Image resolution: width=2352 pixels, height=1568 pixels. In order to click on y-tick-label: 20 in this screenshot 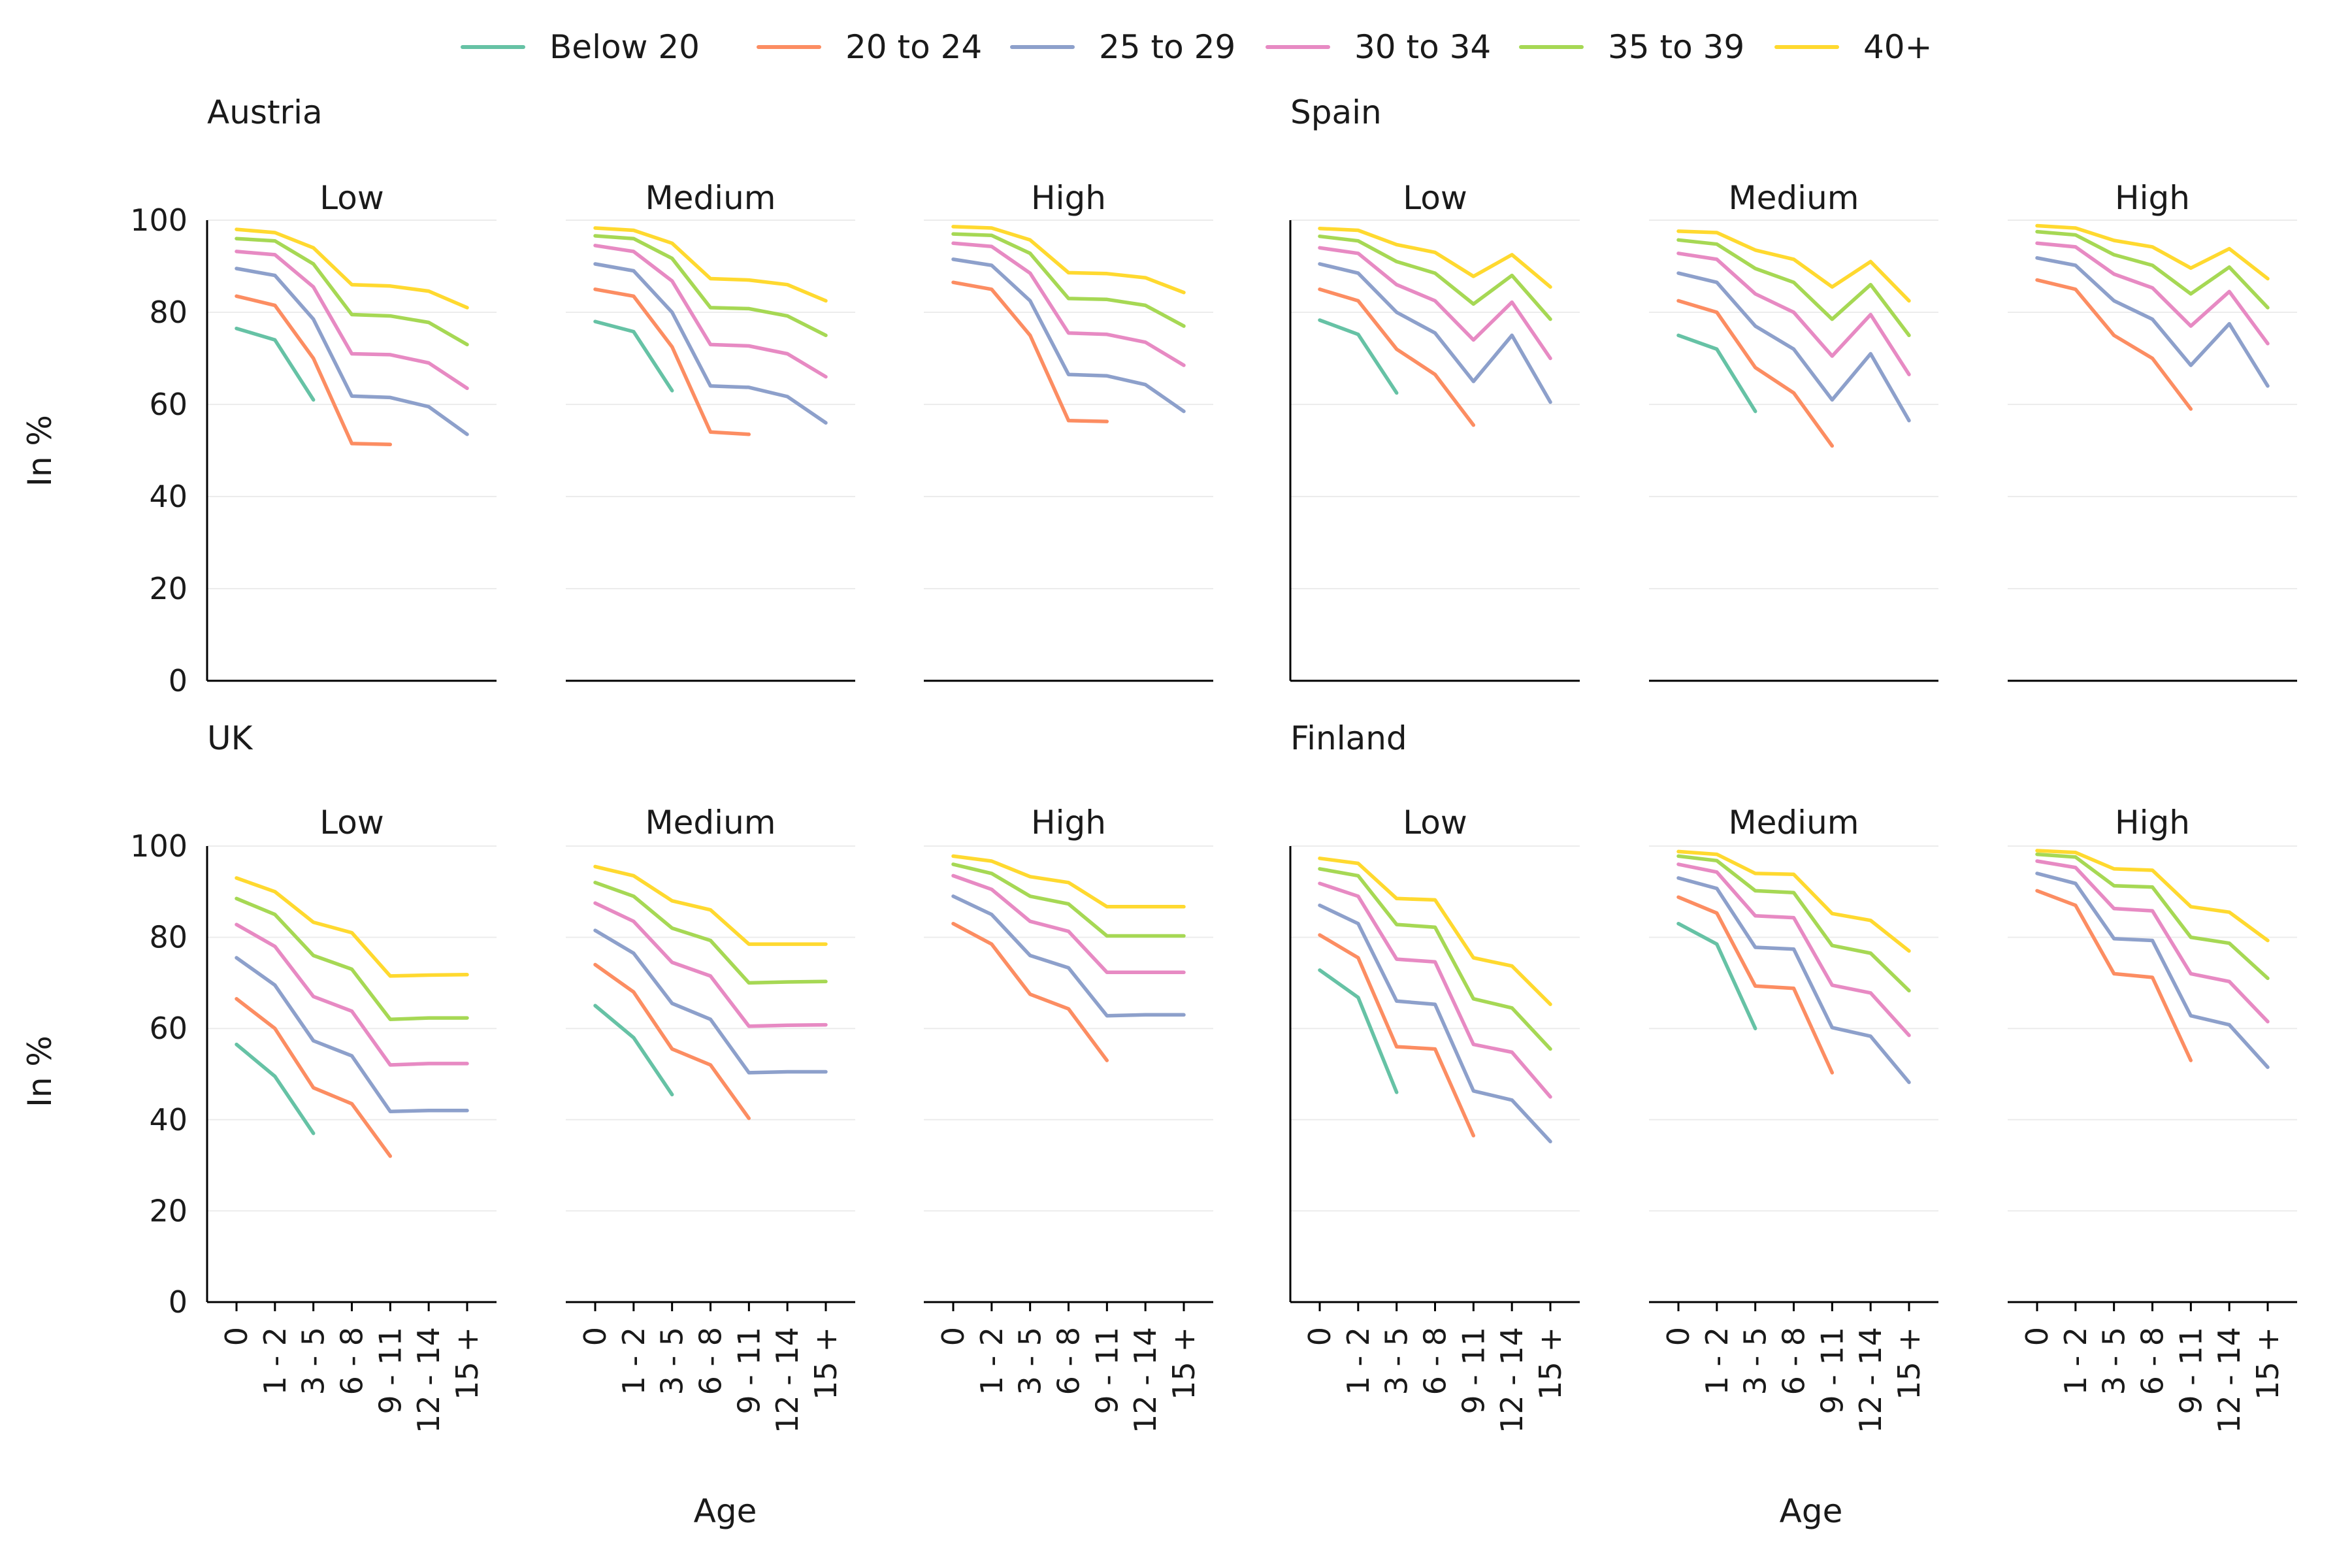, I will do `click(168, 588)`.